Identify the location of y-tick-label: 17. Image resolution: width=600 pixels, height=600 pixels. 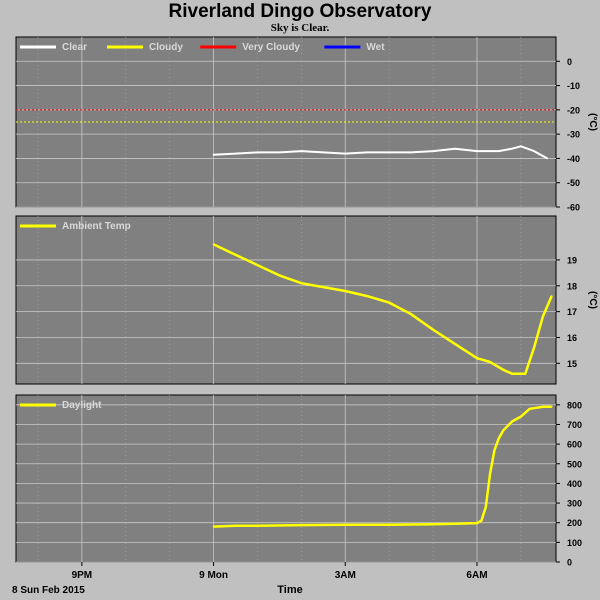
(572, 312).